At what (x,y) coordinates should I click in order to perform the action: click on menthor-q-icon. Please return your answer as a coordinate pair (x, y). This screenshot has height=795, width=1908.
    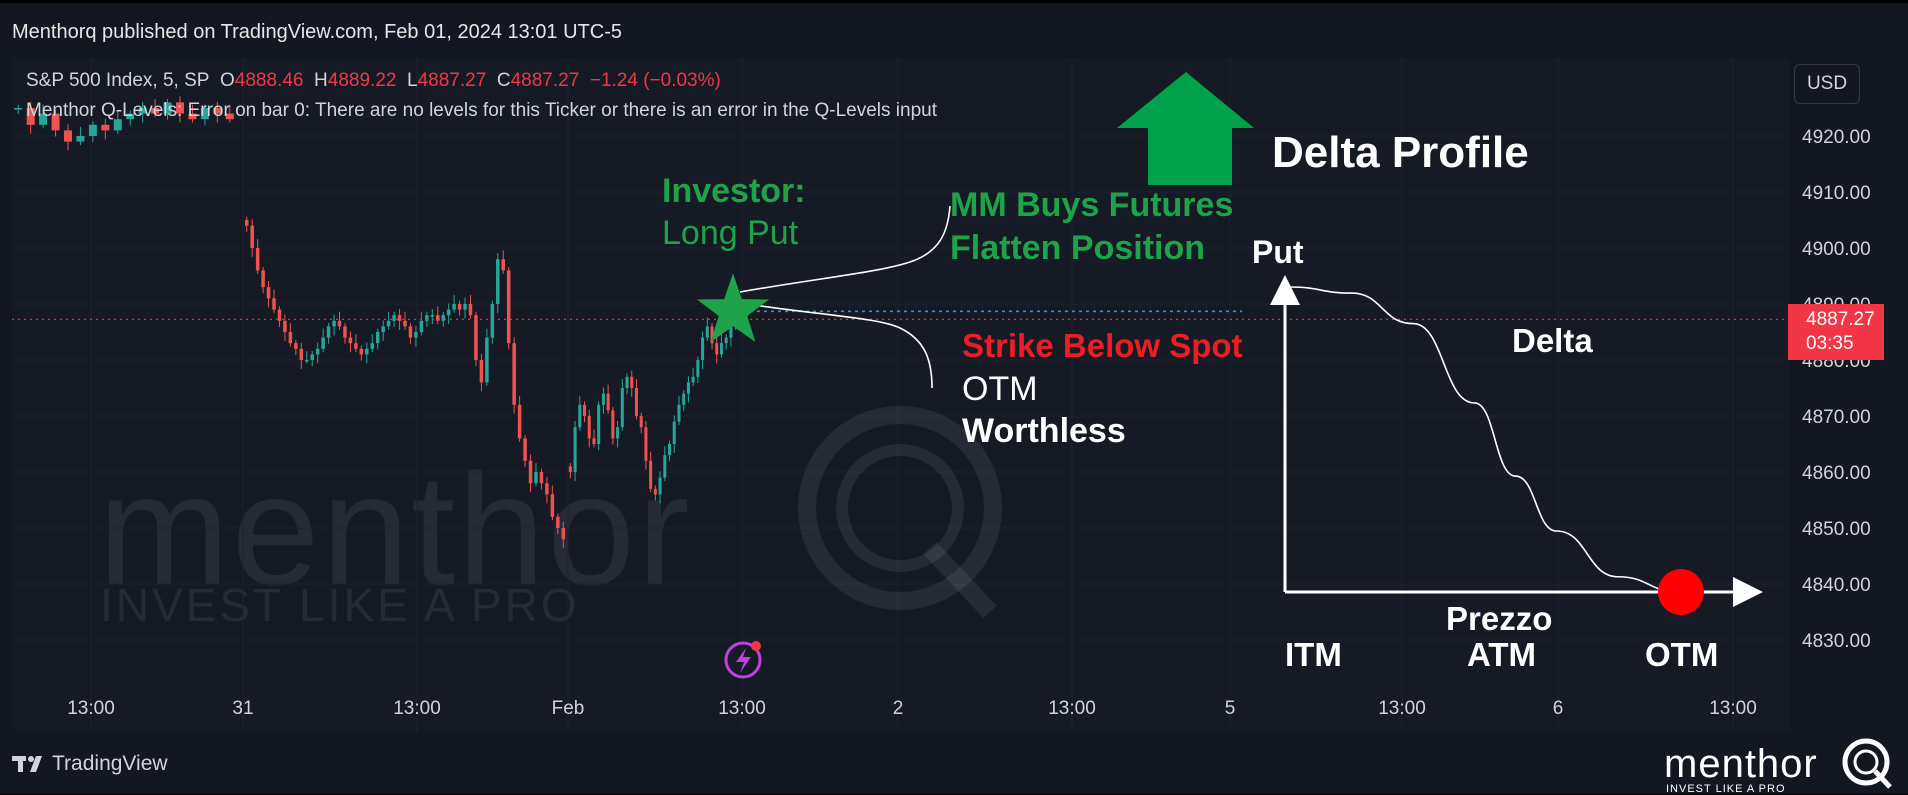
    Looking at the image, I should click on (1867, 763).